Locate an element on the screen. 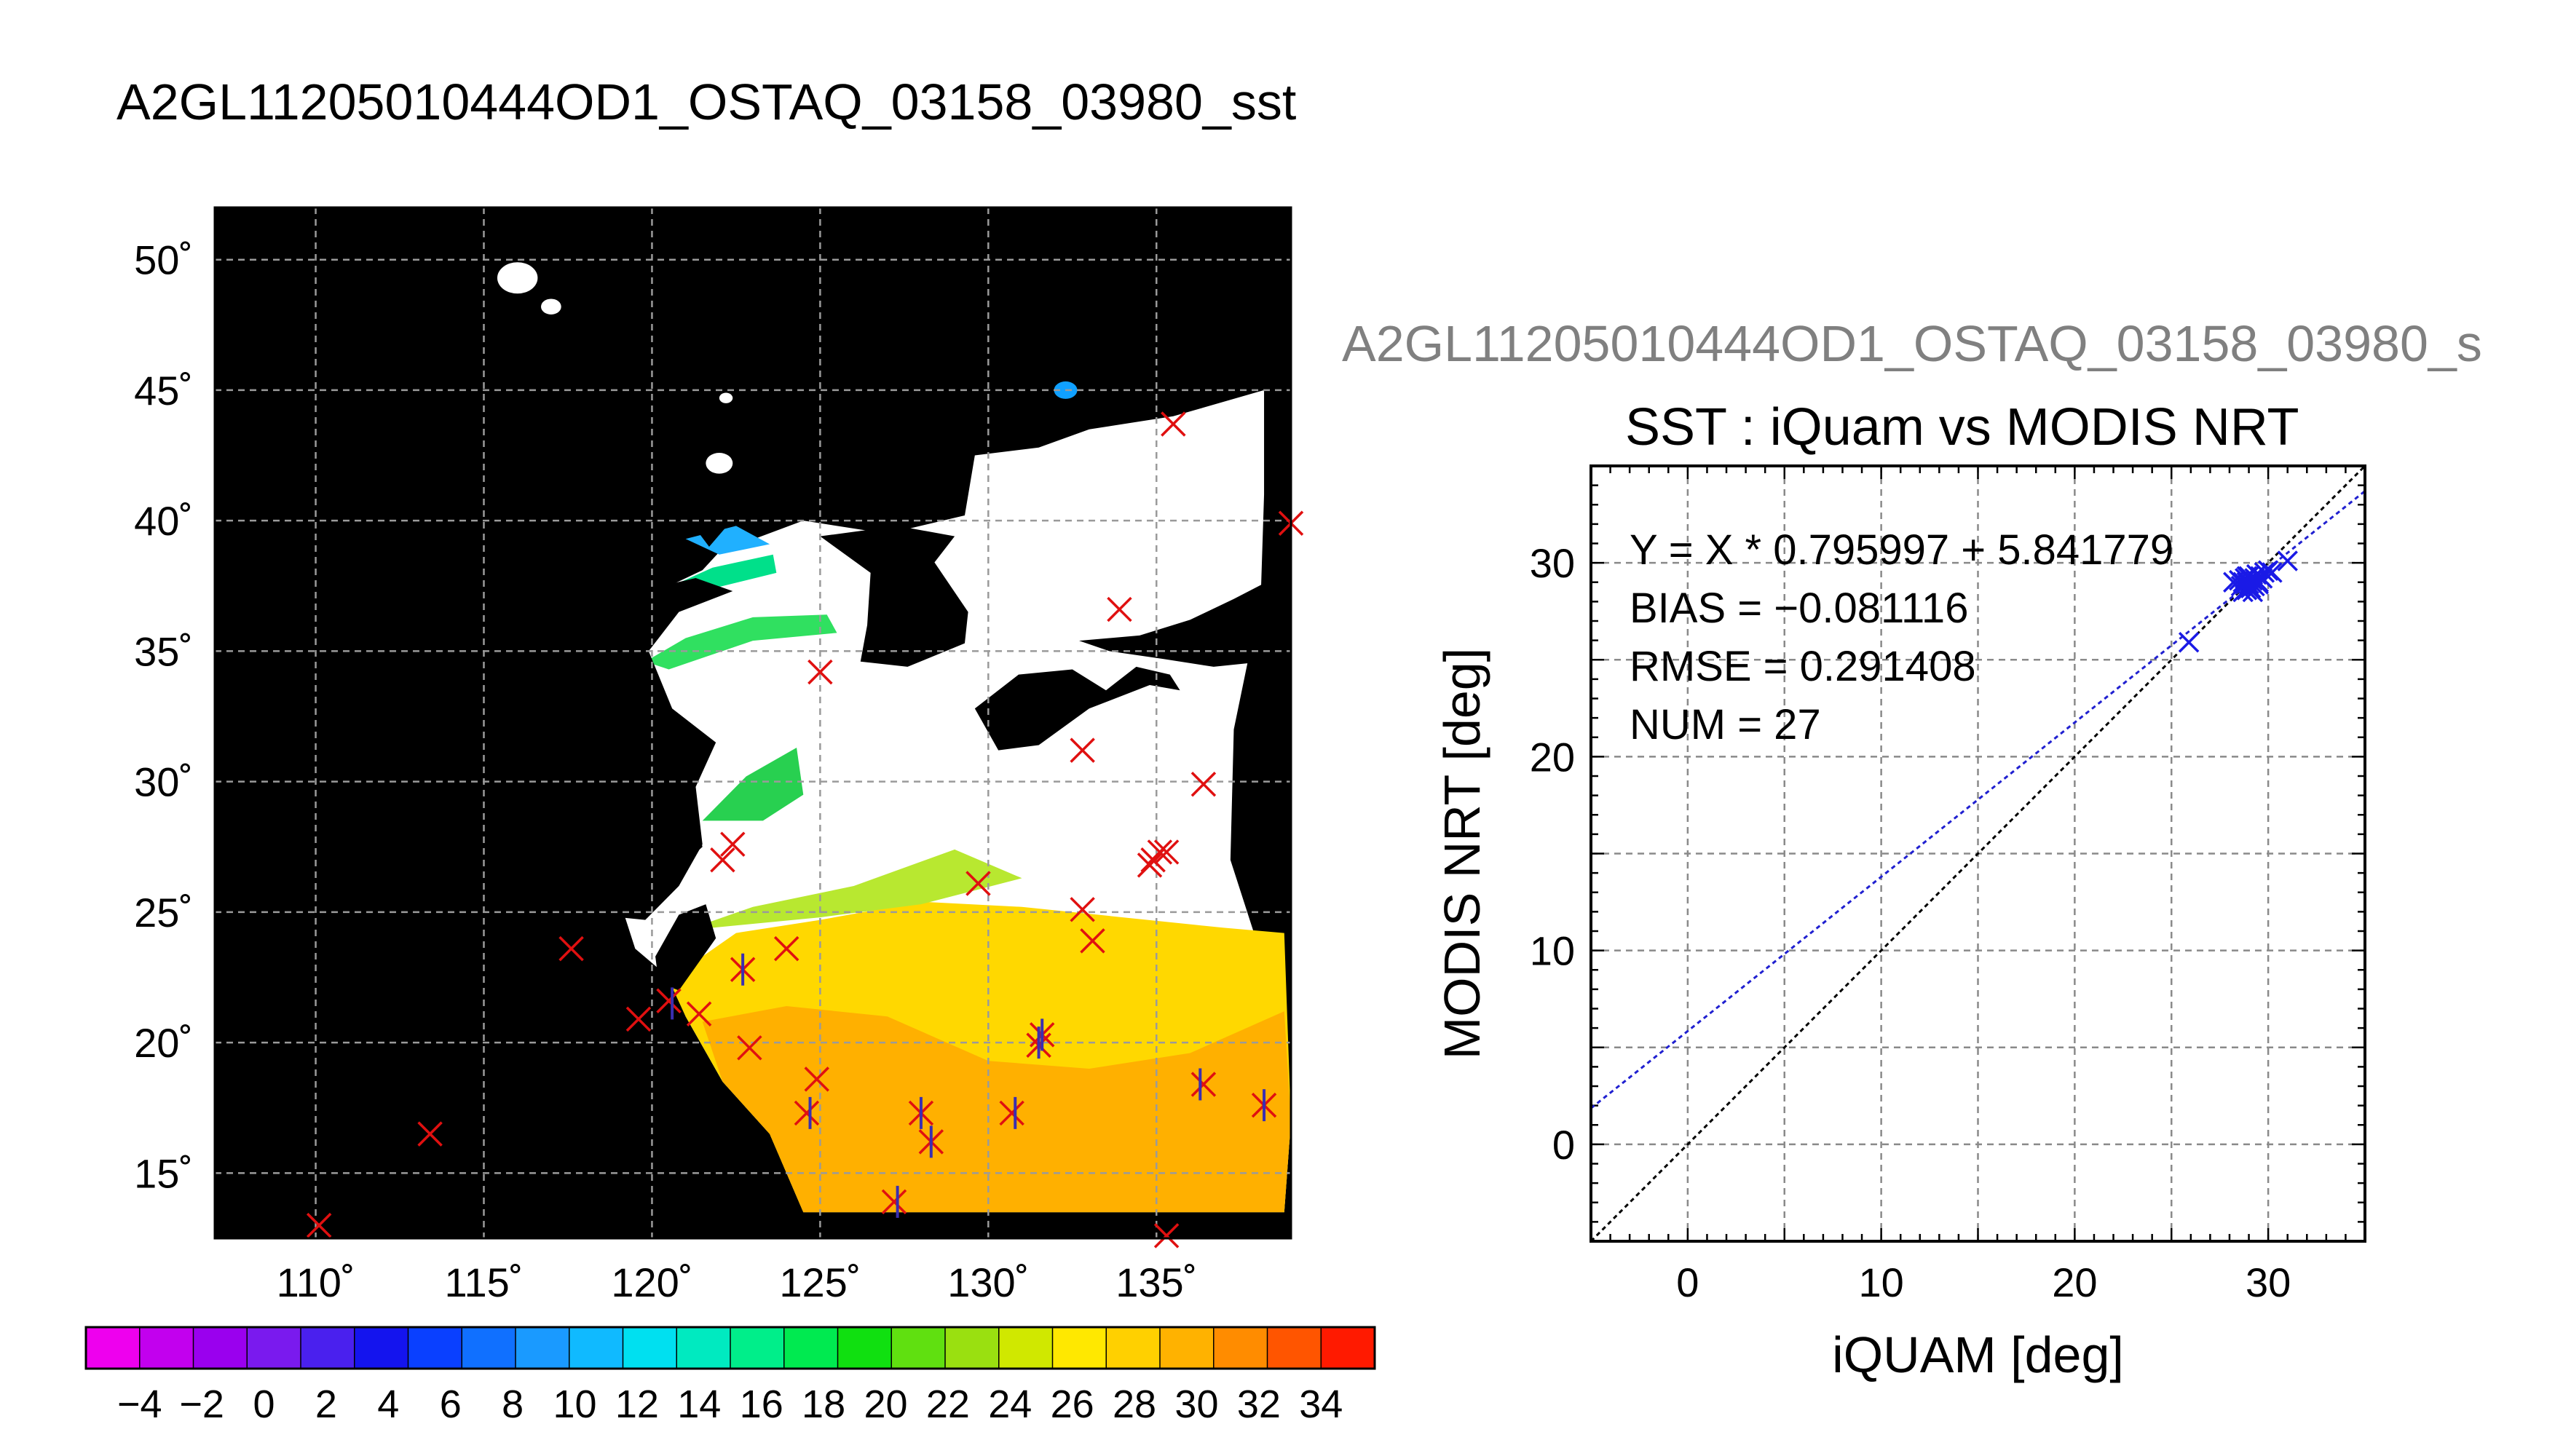 The height and width of the screenshot is (1456, 2555). colorbar-frame is located at coordinates (730, 1348).